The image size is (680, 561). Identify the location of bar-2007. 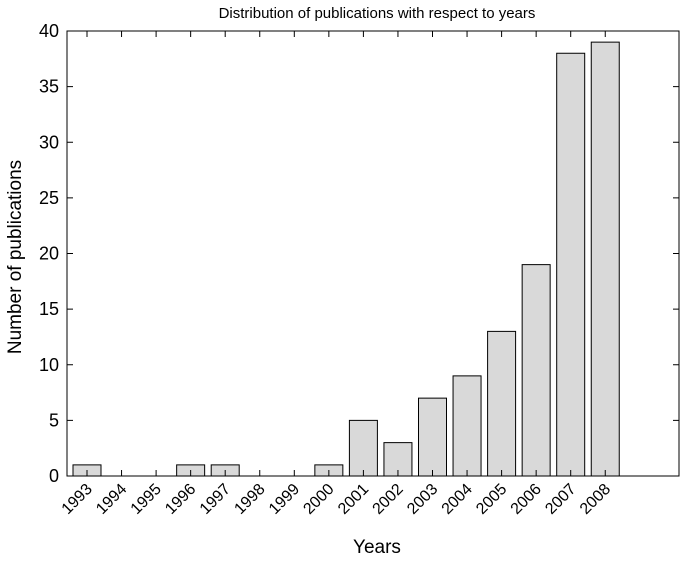
(571, 264).